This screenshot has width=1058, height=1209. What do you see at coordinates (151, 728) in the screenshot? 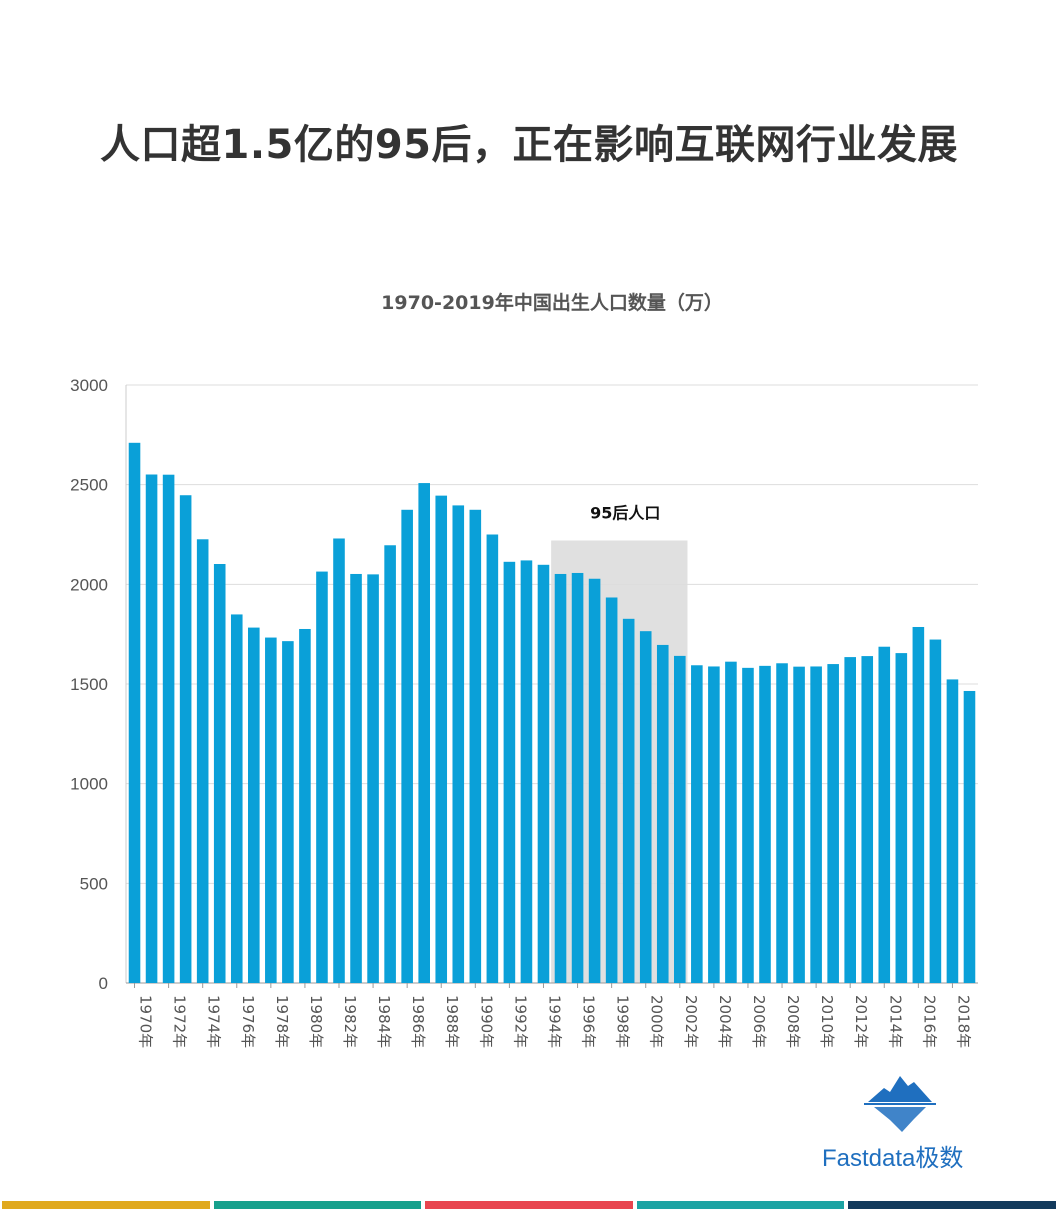
I see `bar-1971` at bounding box center [151, 728].